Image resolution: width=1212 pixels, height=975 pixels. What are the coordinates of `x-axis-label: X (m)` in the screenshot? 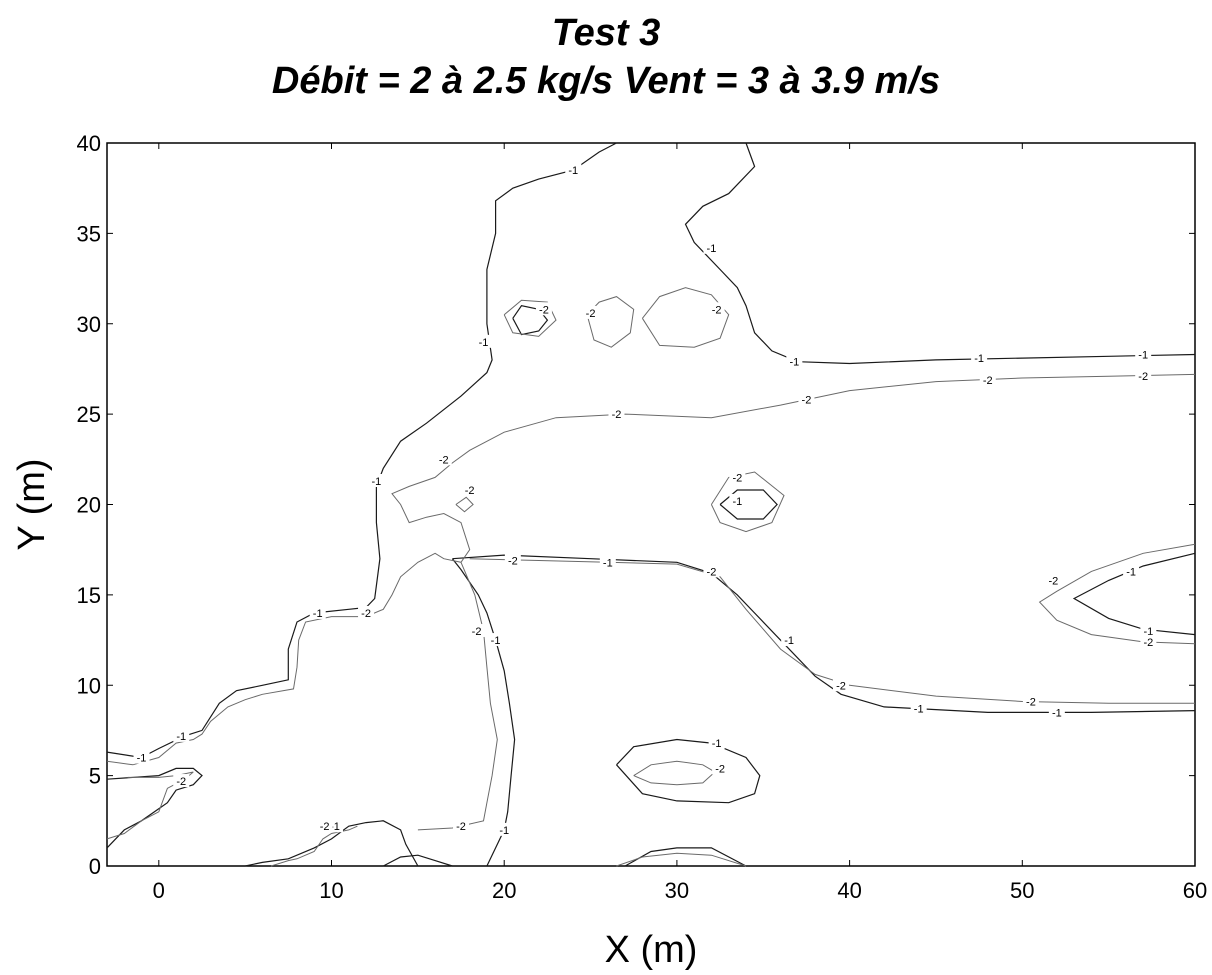 It's located at (651, 950).